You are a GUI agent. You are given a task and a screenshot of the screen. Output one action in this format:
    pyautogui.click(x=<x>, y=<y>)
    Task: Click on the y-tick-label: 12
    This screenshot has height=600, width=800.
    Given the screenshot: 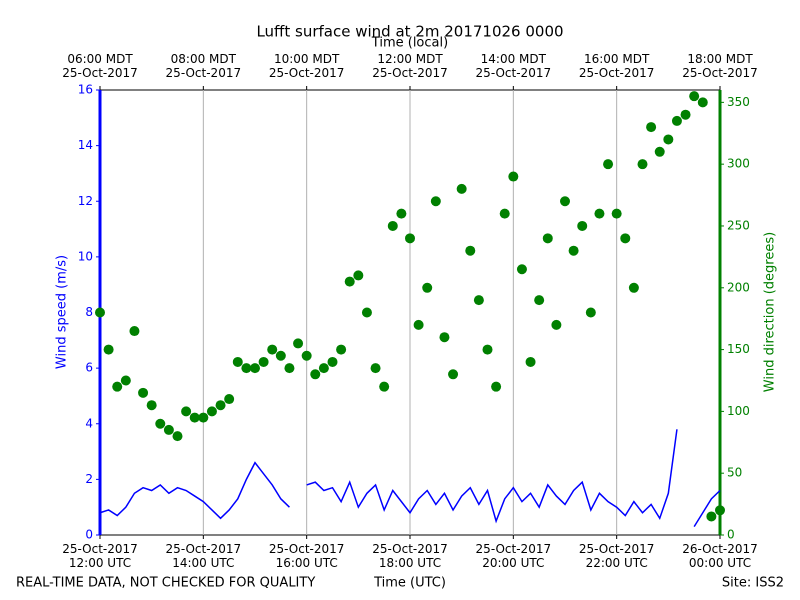 What is the action you would take?
    pyautogui.click(x=85, y=201)
    